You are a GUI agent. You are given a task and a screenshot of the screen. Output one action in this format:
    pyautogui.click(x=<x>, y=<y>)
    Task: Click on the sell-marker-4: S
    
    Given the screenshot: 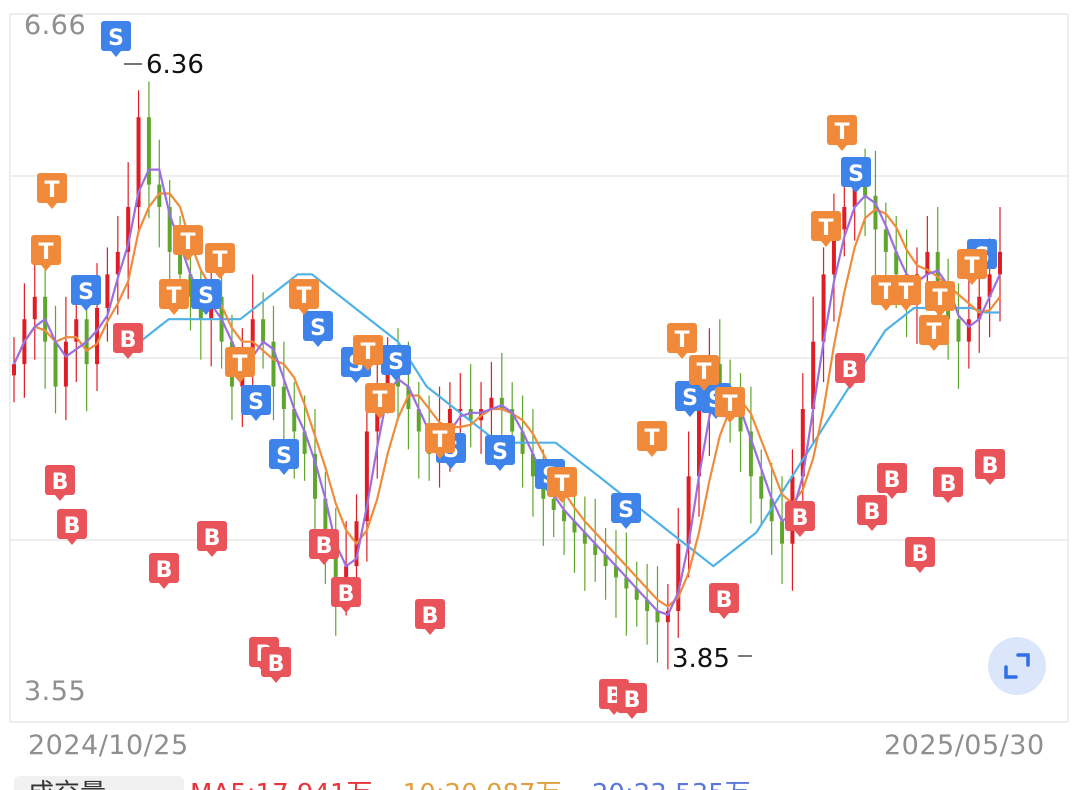 What is the action you would take?
    pyautogui.click(x=256, y=403)
    